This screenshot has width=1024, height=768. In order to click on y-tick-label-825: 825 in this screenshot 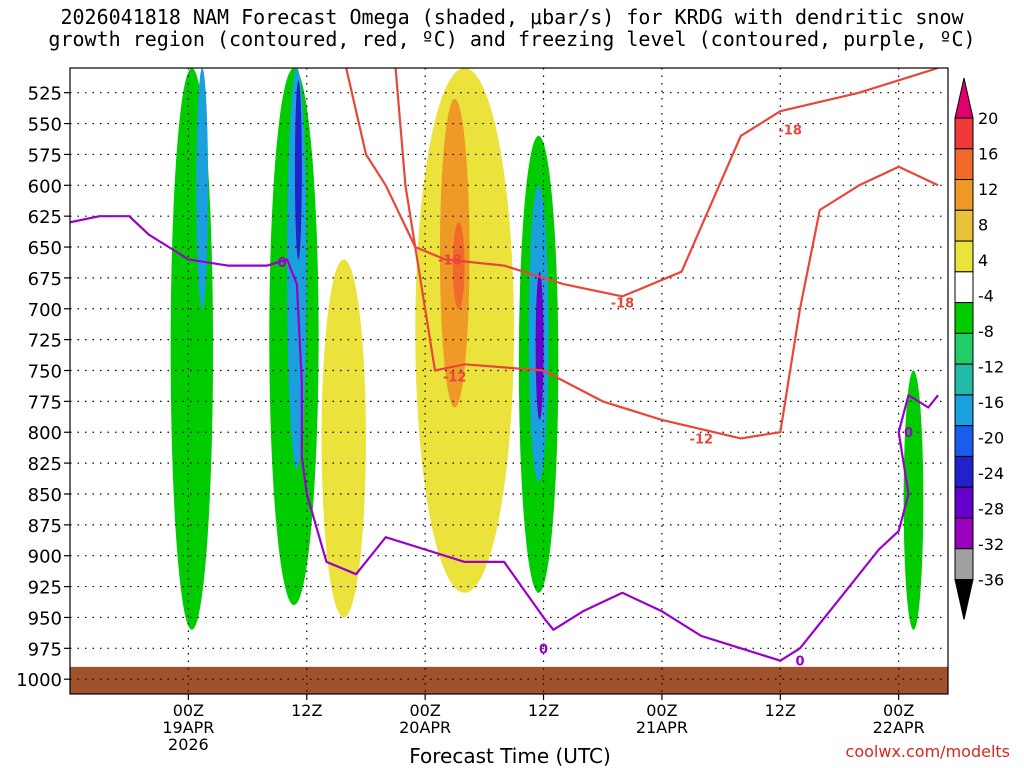, I will do `click(45, 464)`.